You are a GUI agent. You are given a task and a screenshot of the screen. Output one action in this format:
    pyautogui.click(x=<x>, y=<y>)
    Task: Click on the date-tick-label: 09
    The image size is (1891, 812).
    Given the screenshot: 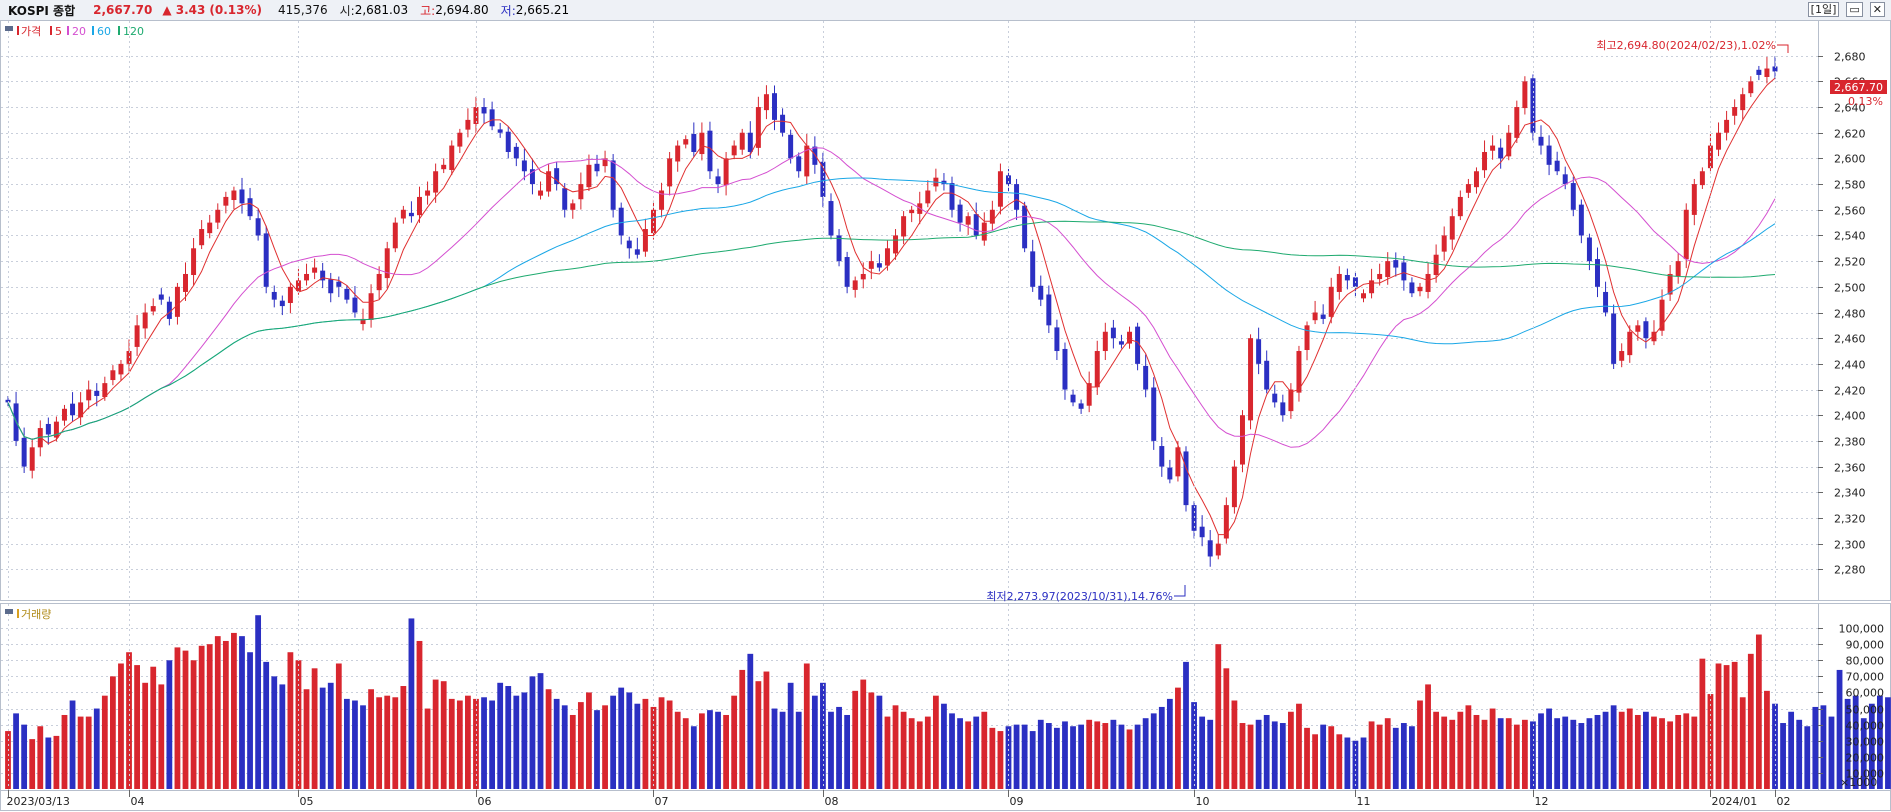 What is the action you would take?
    pyautogui.click(x=1017, y=801)
    